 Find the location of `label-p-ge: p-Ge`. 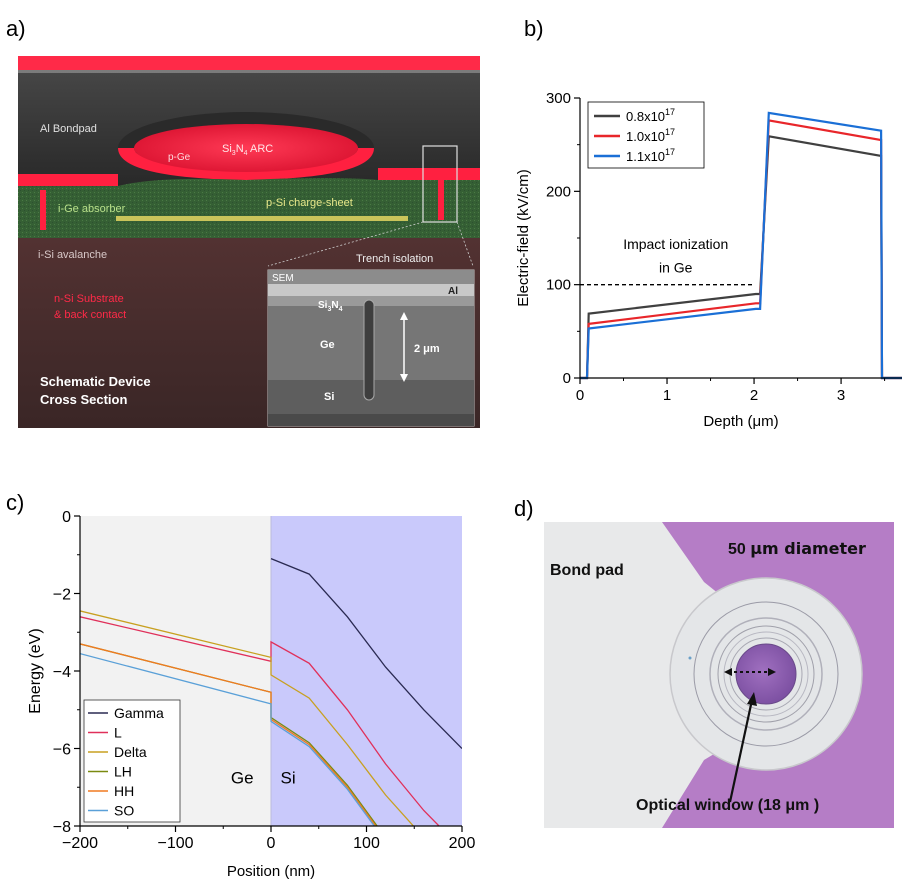

label-p-ge: p-Ge is located at coordinates (179, 157).